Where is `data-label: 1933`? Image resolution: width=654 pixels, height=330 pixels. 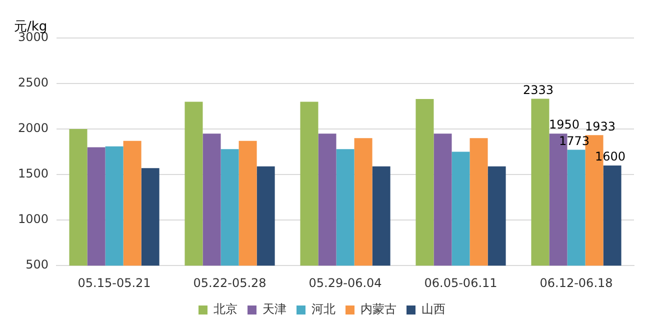 data-label: 1933 is located at coordinates (600, 126).